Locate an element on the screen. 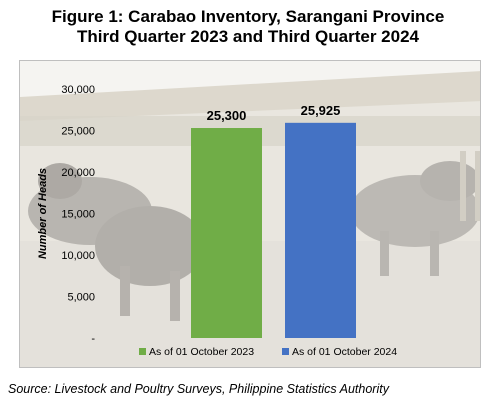 The image size is (496, 407). y-tick-label: 25,000 is located at coordinates (78, 132).